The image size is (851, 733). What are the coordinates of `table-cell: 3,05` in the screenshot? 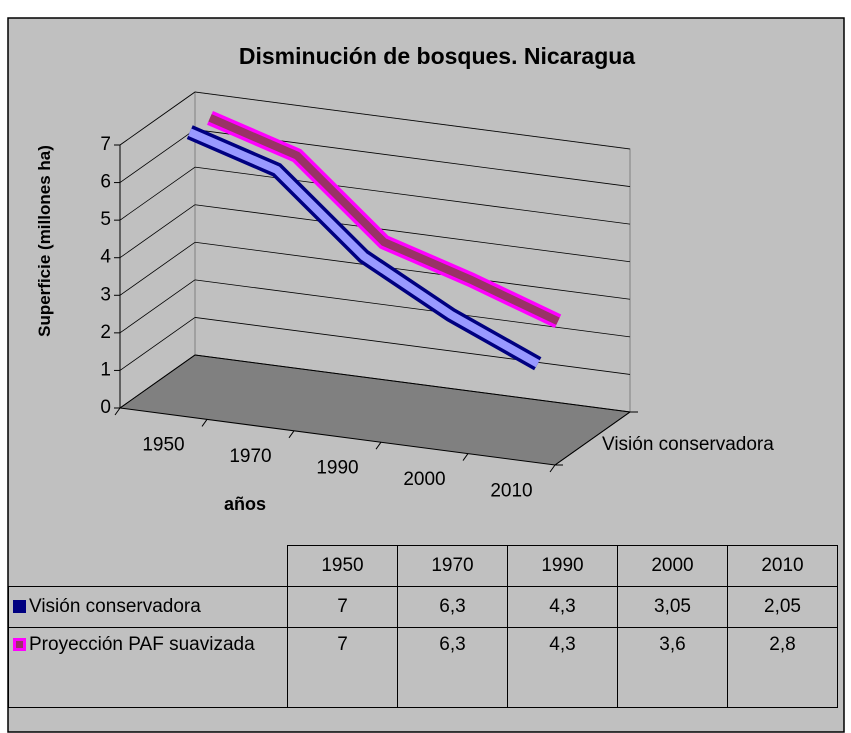 It's located at (672, 607).